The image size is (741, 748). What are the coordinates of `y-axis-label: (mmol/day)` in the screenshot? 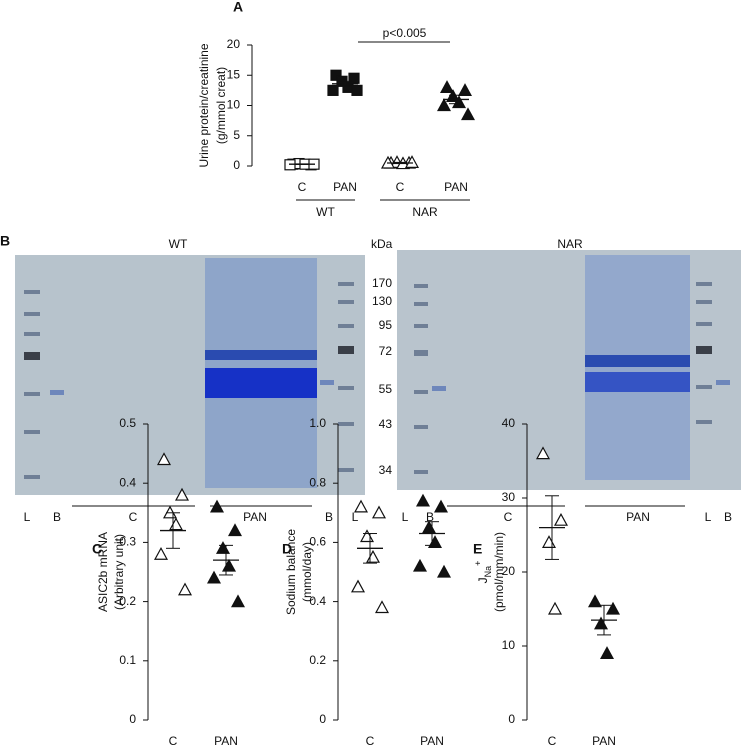 It's located at (307, 572).